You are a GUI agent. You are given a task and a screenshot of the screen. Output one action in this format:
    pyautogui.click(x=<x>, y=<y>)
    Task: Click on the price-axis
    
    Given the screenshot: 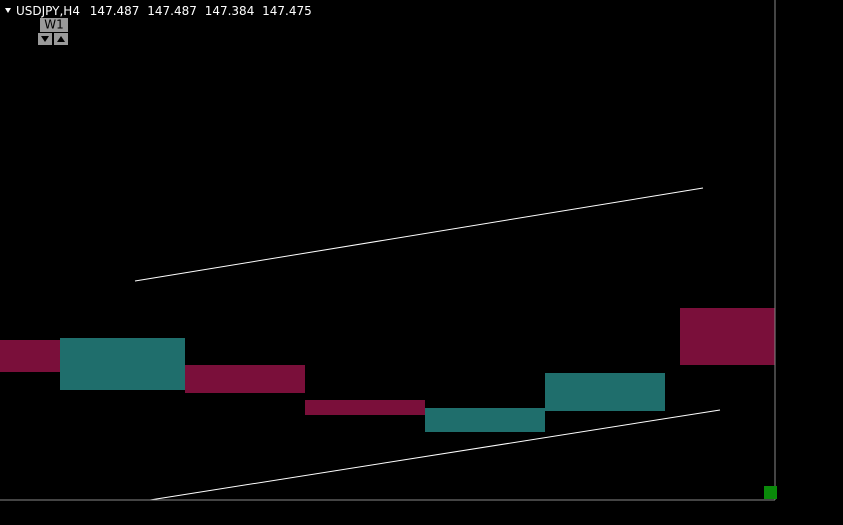 What is the action you would take?
    pyautogui.click(x=809, y=262)
    